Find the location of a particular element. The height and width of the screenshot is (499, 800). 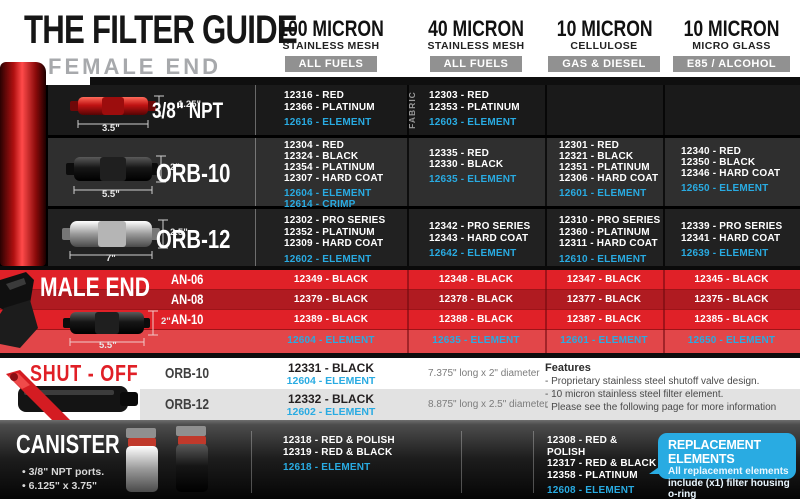

part-number: 12360 - PLATINUM is located at coordinates (604, 232).